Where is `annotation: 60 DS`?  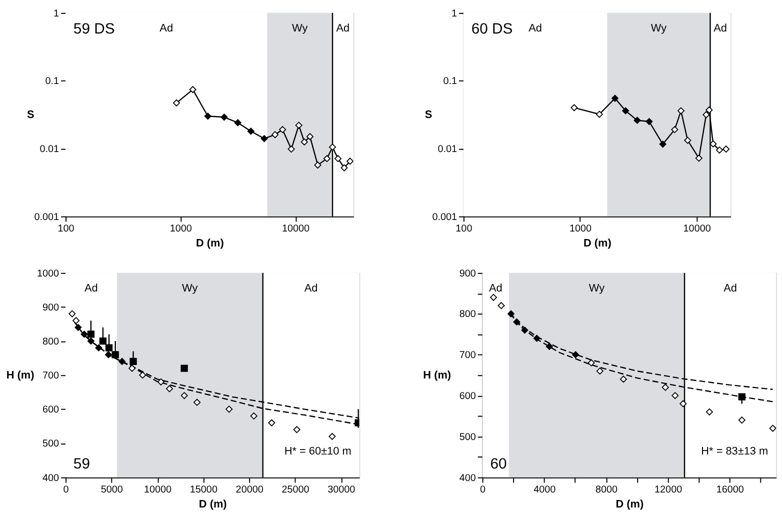
annotation: 60 DS is located at coordinates (492, 30).